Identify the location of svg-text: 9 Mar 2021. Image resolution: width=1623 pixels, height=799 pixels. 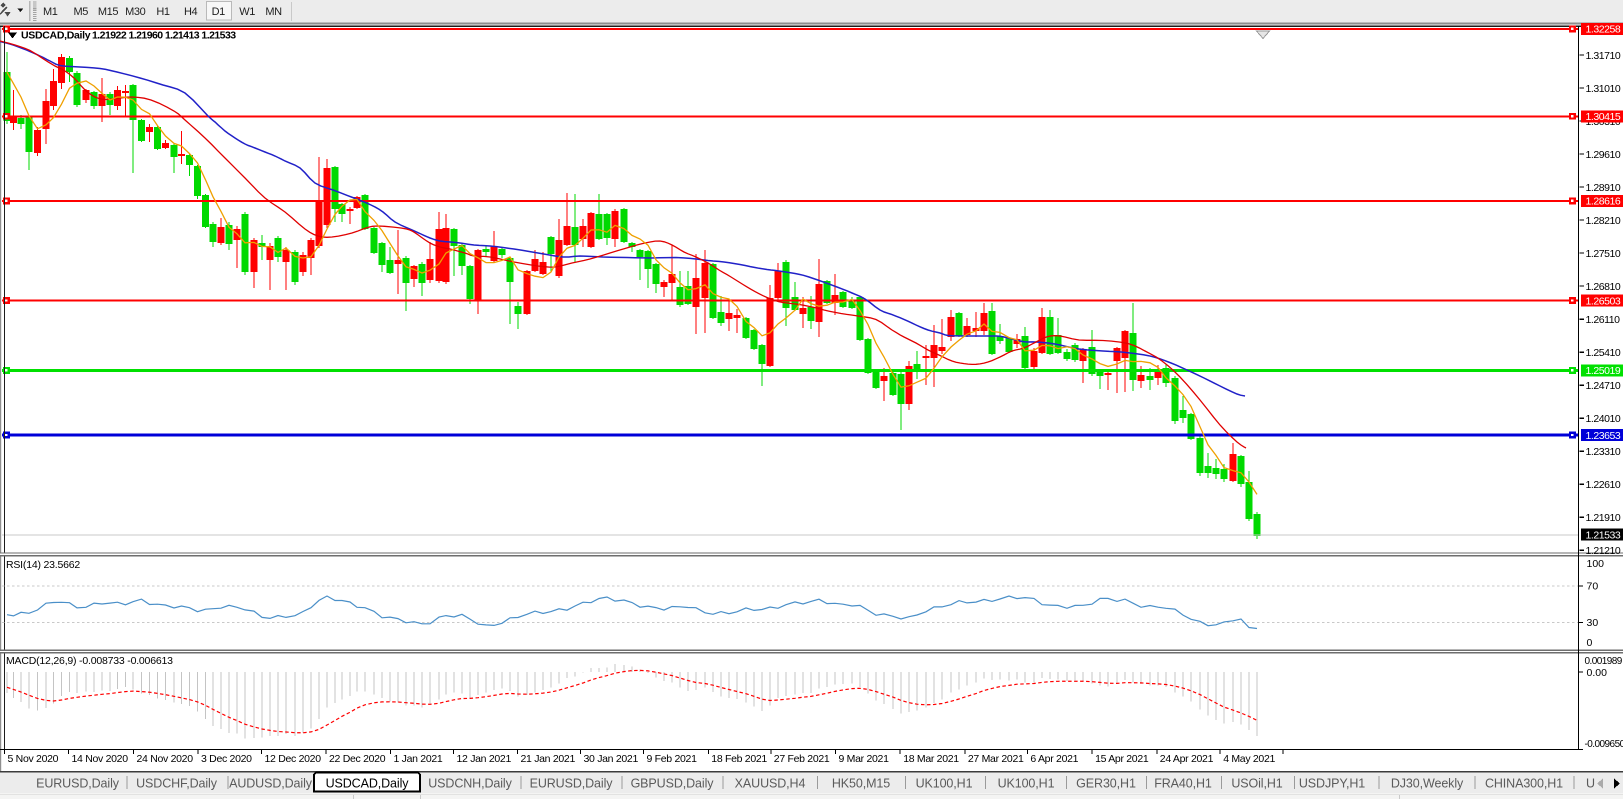
(864, 759).